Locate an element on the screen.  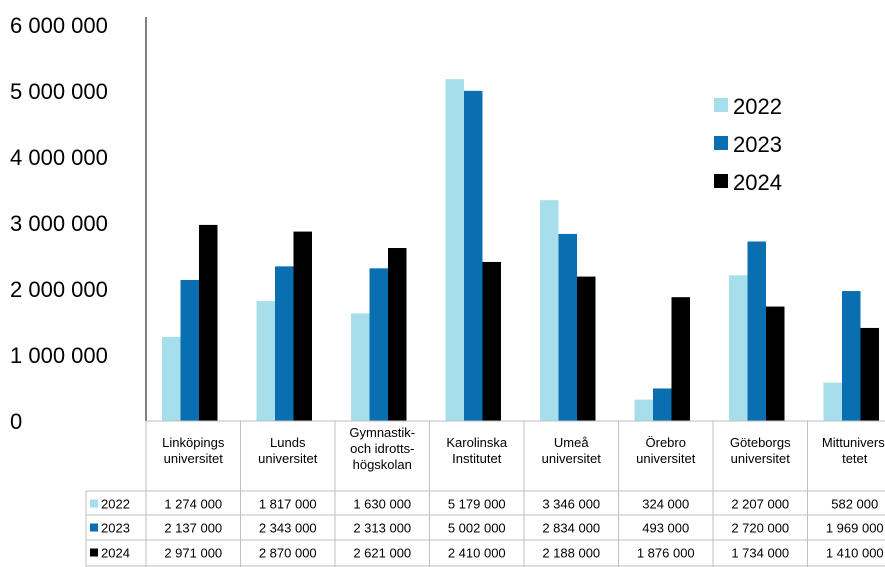
table-cell-value: 2 621 000 is located at coordinates (382, 553).